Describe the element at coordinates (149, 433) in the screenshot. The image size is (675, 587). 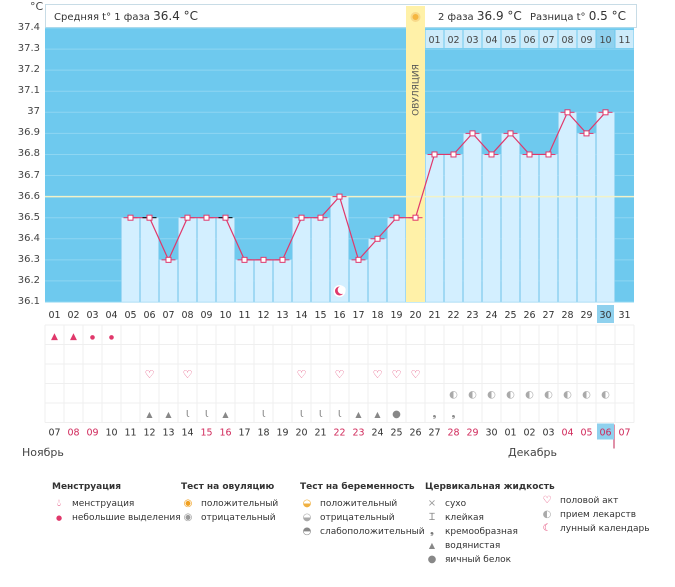
I see `calendar-date-label: 12` at that location.